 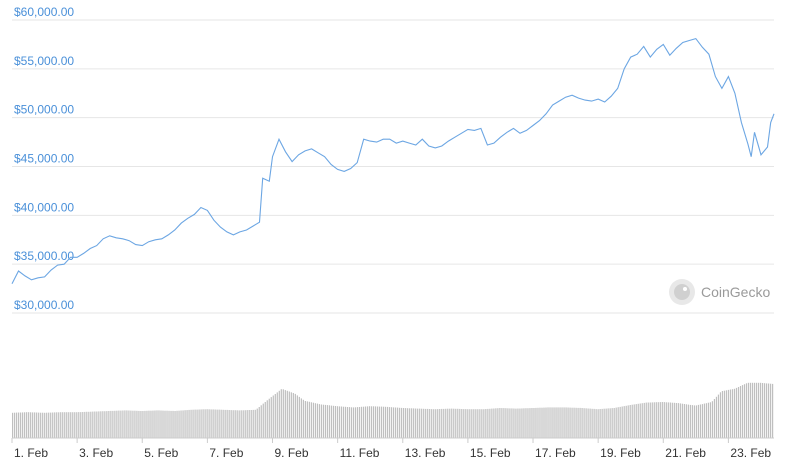 I want to click on x-tick-label: 5. Feb, so click(x=161, y=453).